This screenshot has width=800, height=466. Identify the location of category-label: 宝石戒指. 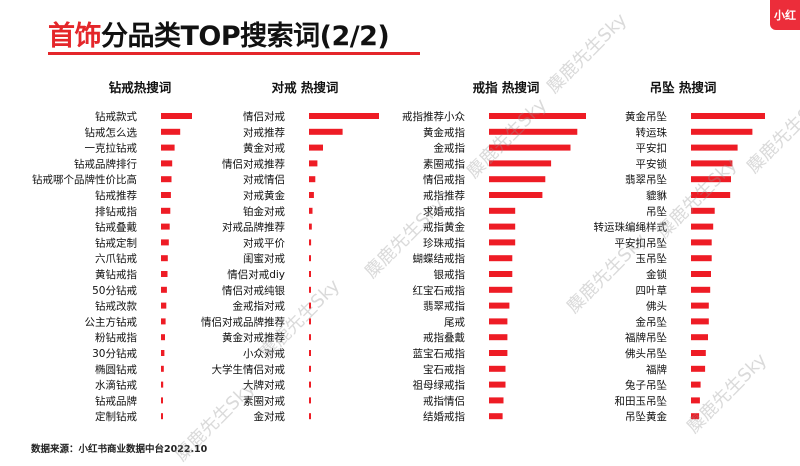
(444, 369).